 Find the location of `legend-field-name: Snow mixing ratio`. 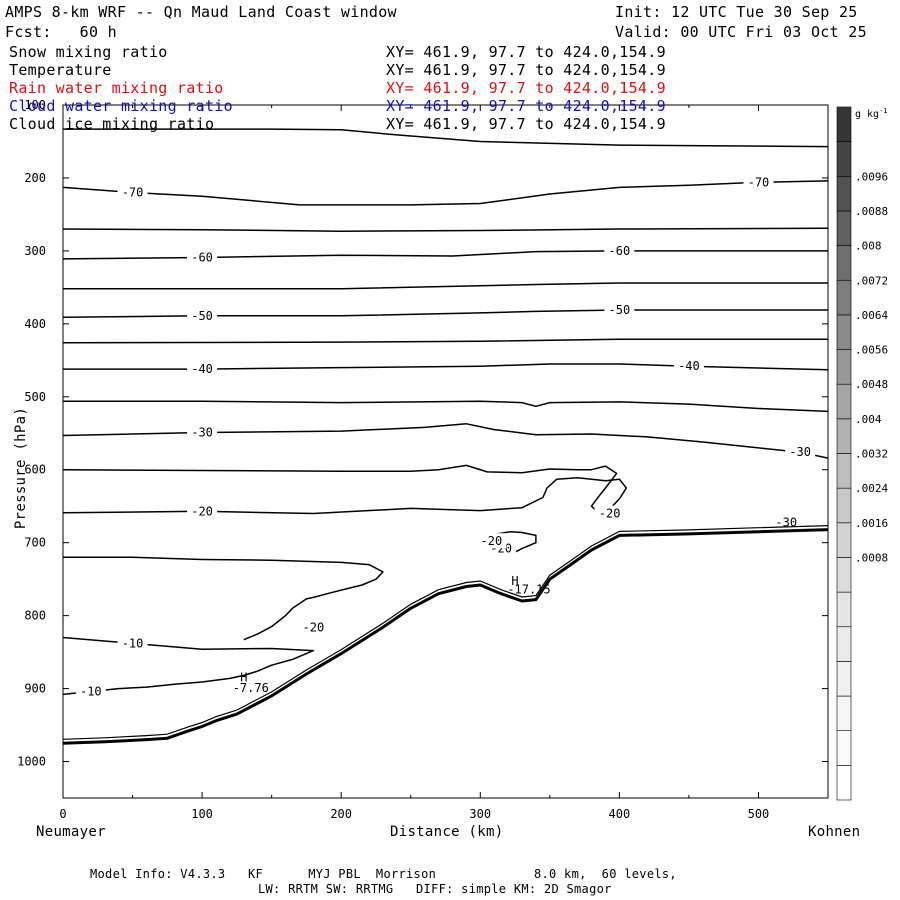

legend-field-name: Snow mixing ratio is located at coordinates (88, 52).